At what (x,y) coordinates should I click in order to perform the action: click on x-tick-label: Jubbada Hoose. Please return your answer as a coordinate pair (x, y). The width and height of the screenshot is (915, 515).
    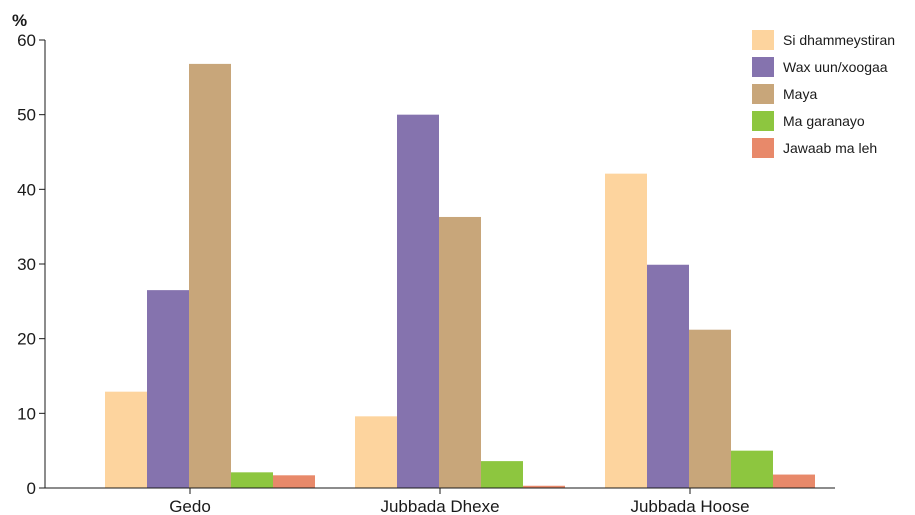
    Looking at the image, I should click on (689, 506).